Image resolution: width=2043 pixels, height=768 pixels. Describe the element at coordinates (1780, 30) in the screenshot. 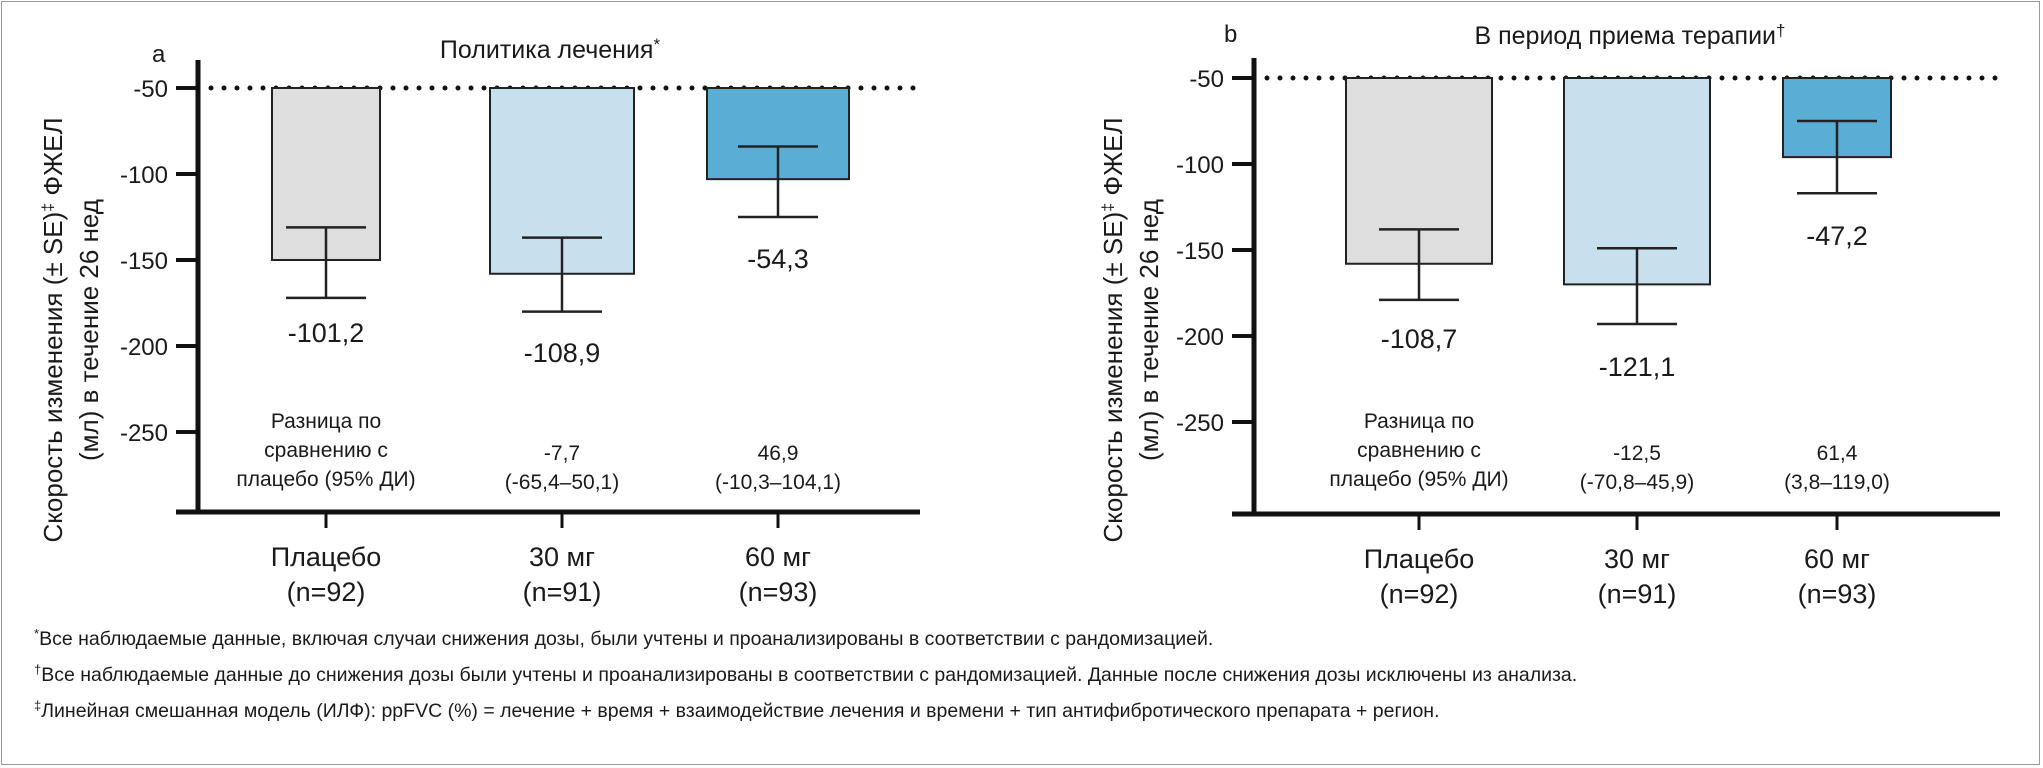

I see `title-mark: †` at that location.